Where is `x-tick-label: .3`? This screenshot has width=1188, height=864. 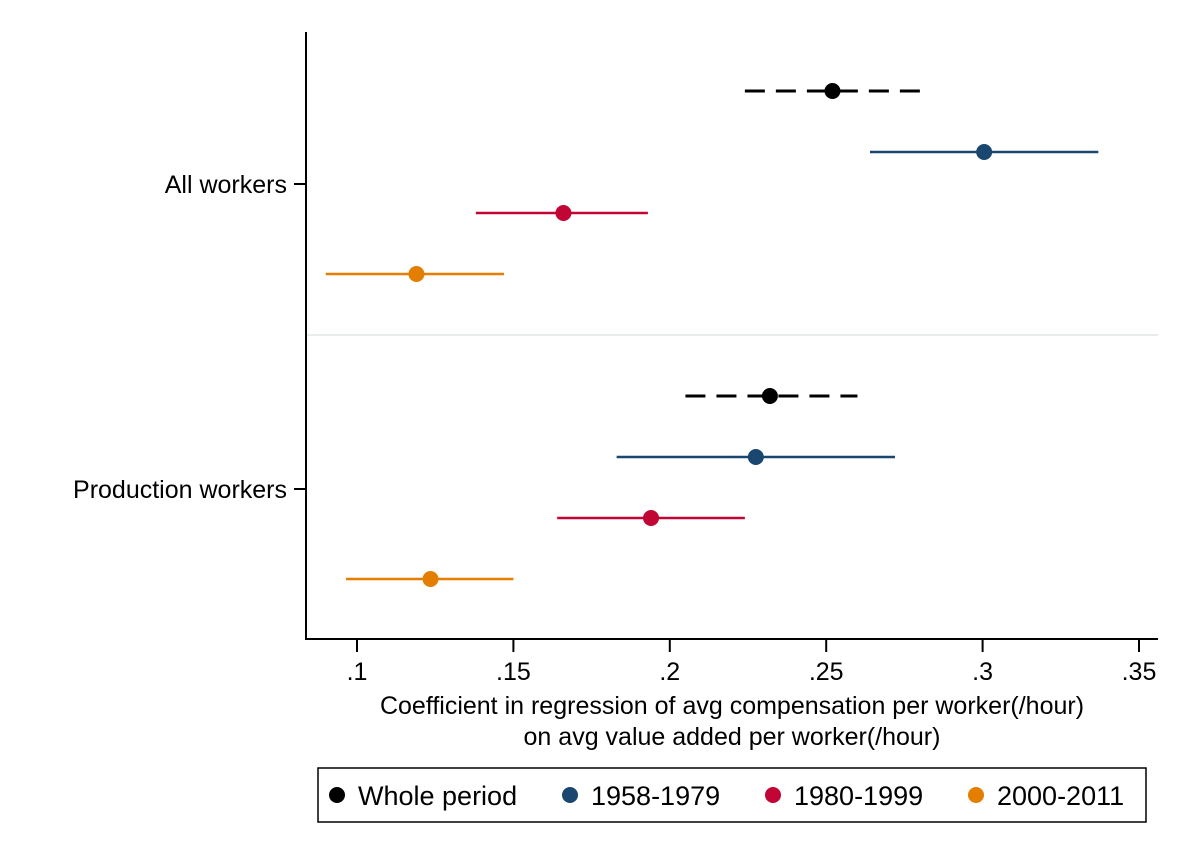
x-tick-label: .3 is located at coordinates (982, 672).